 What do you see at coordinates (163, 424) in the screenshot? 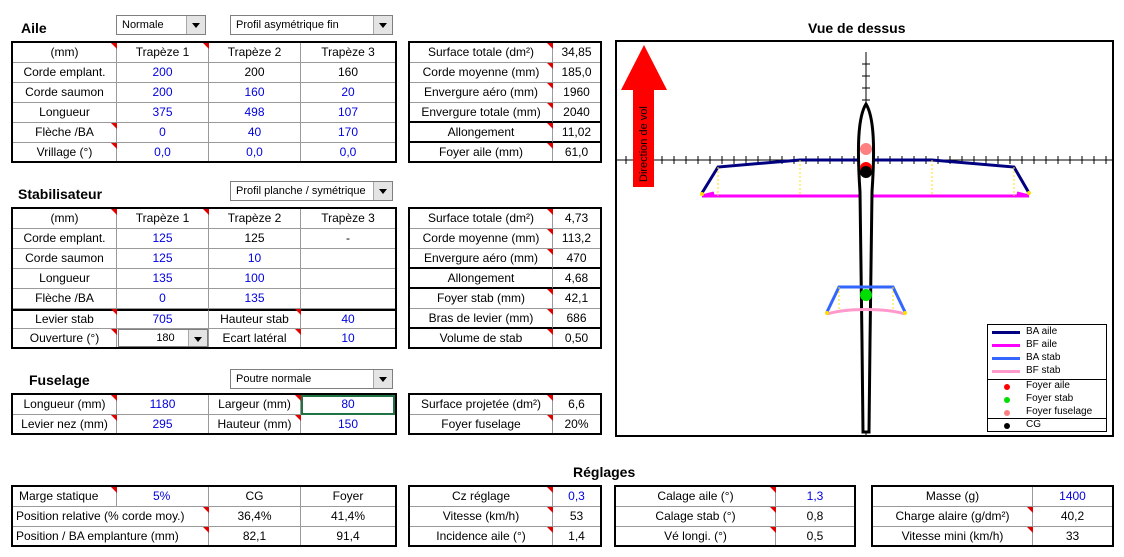
I see `fuselage-levier-nez-value: 295` at bounding box center [163, 424].